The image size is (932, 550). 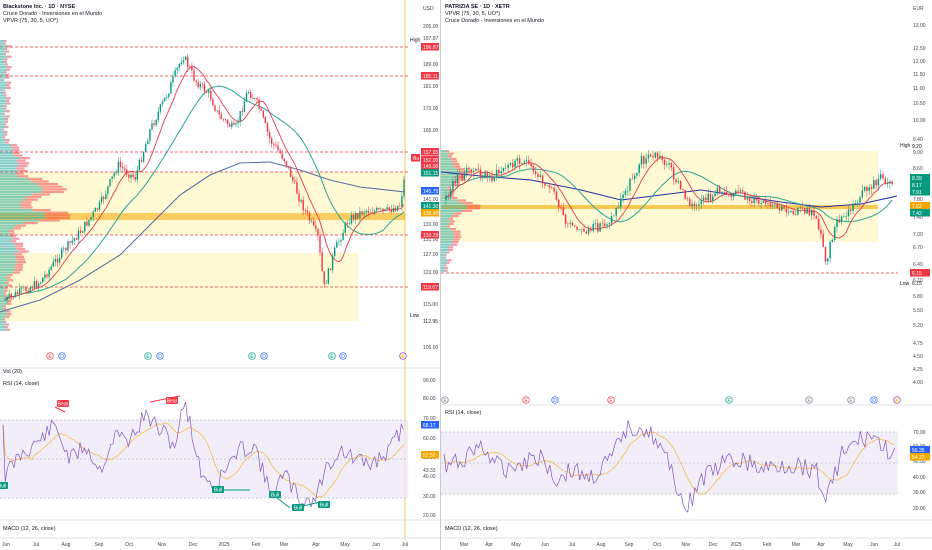 I want to click on event-markers: E D E D E D E D ⚡, so click(x=226, y=356).